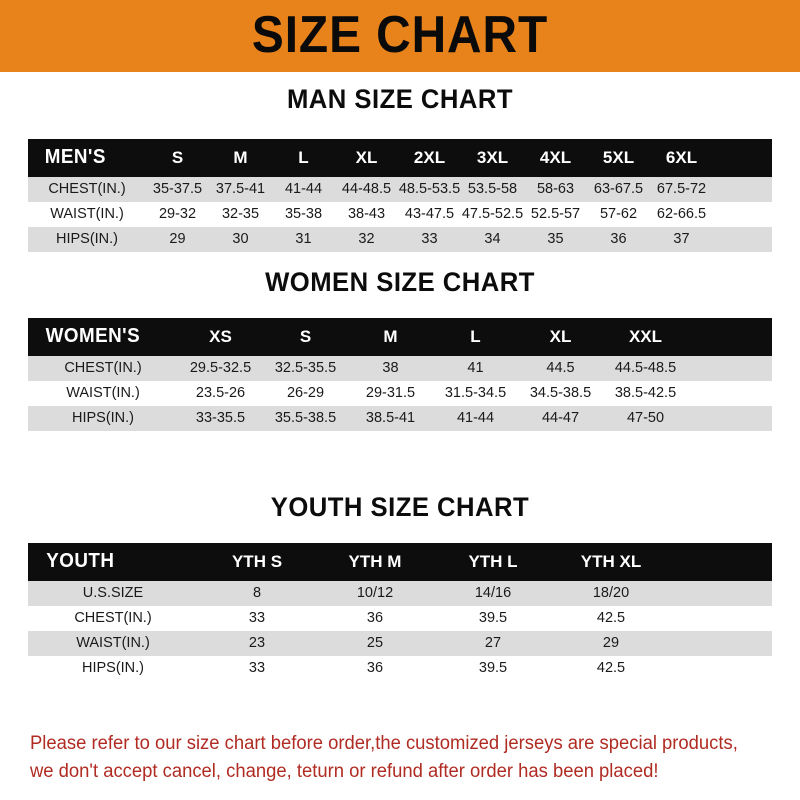 This screenshot has height=800, width=800. Describe the element at coordinates (618, 157) in the screenshot. I see `men-column-header-8: 5XL` at that location.